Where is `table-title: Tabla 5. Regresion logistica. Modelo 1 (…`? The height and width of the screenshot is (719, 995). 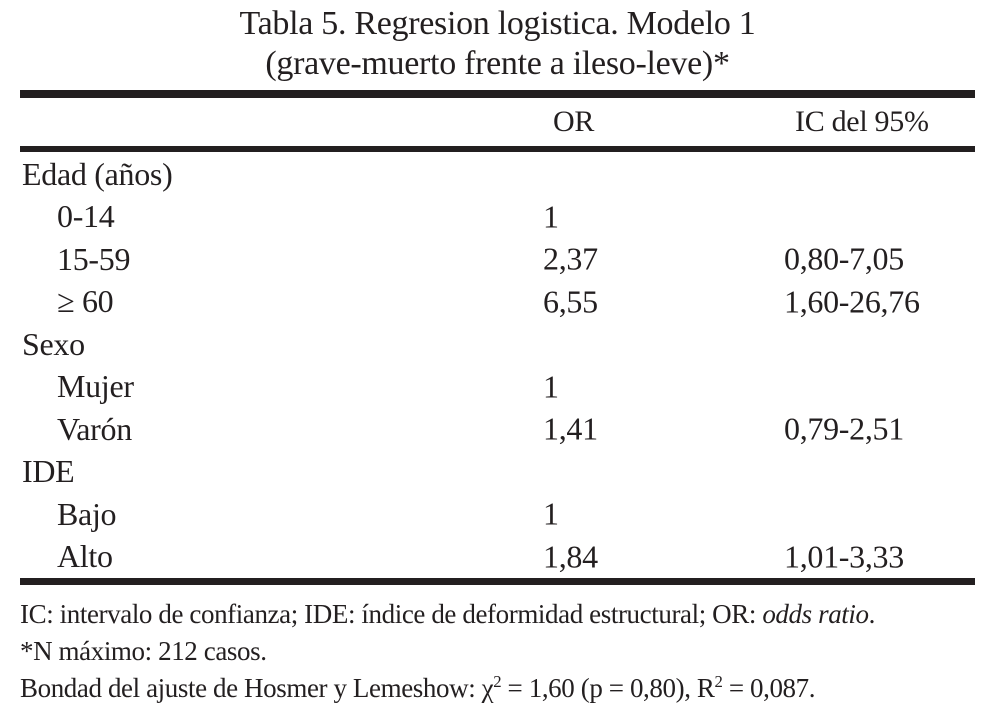 table-title: Tabla 5. Regresion logistica. Modelo 1 (… is located at coordinates (497, 44).